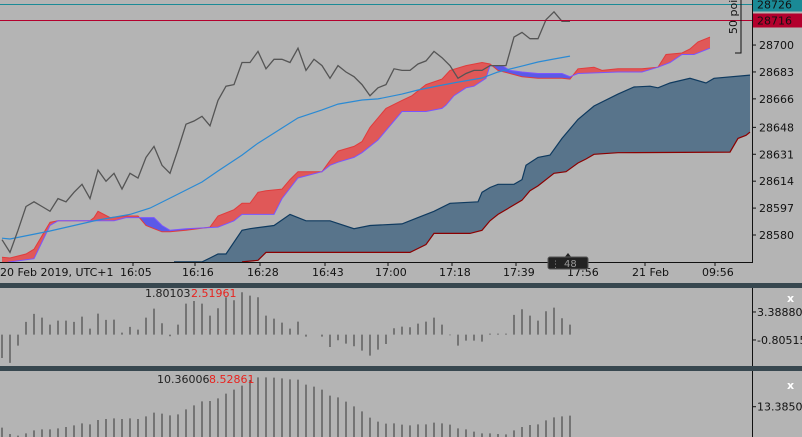 This screenshot has width=802, height=437. I want to click on price-tick-label: 28580, so click(776, 235).